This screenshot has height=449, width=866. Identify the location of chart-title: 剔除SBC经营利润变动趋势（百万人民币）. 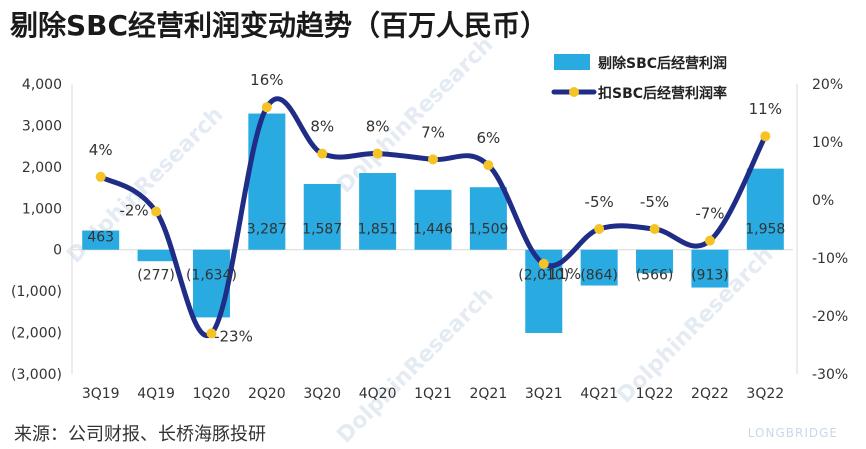
(279, 25).